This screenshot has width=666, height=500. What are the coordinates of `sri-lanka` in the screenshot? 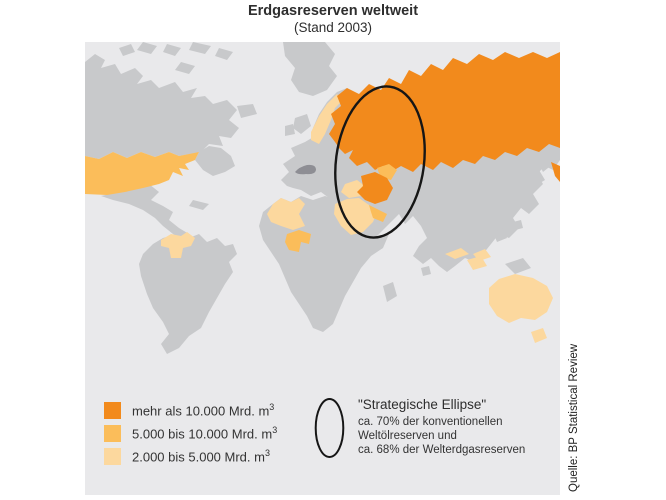 It's located at (426, 271).